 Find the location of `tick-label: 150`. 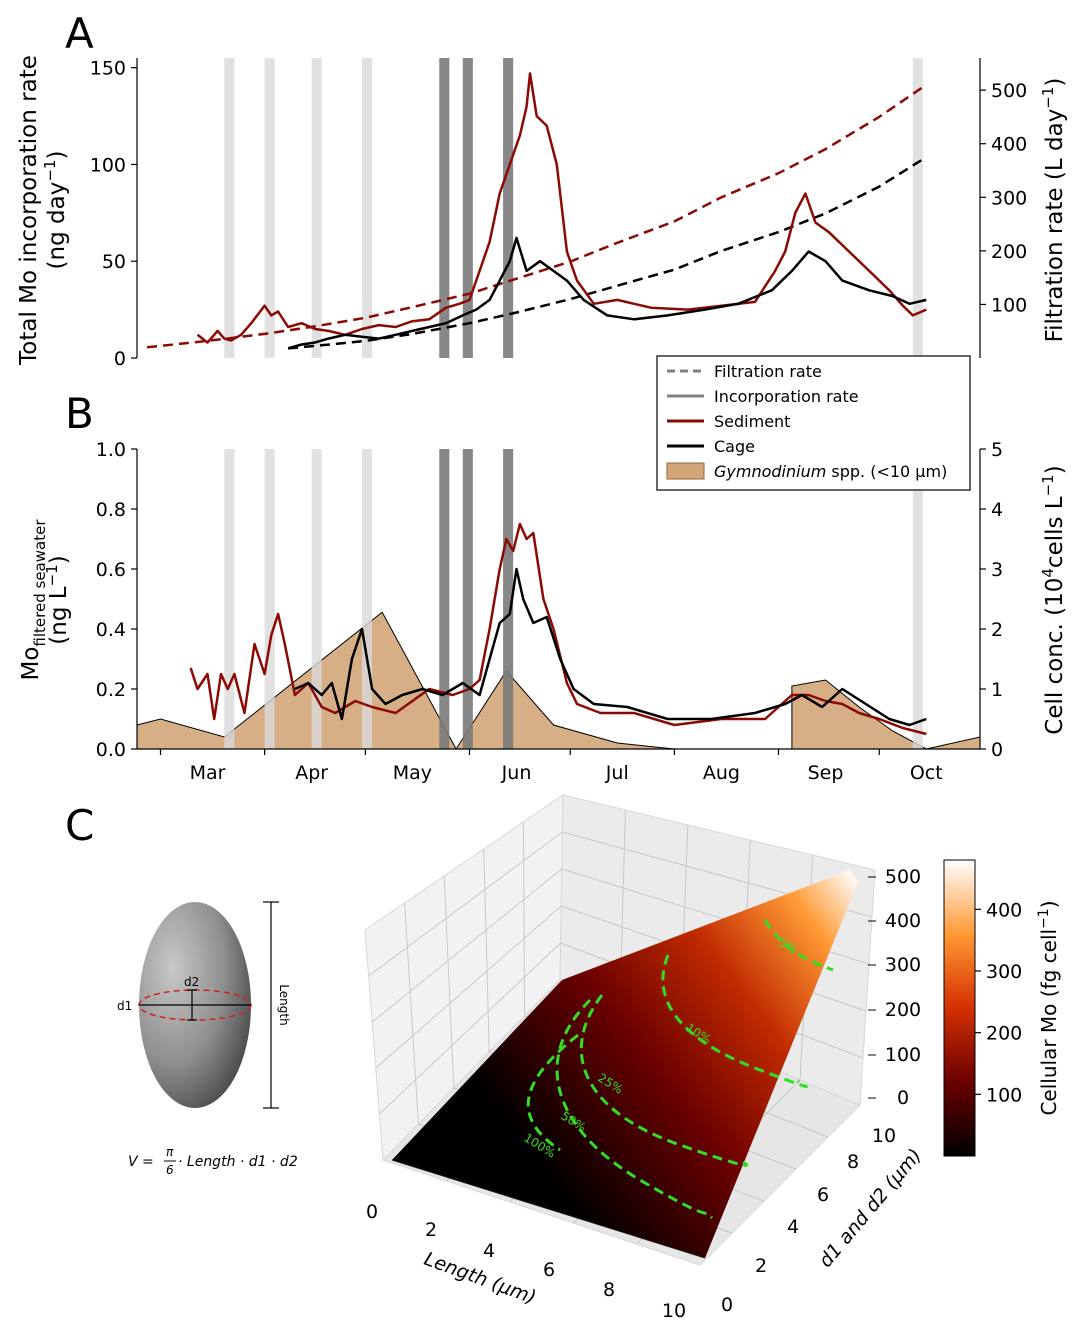

tick-label: 150 is located at coordinates (108, 69).